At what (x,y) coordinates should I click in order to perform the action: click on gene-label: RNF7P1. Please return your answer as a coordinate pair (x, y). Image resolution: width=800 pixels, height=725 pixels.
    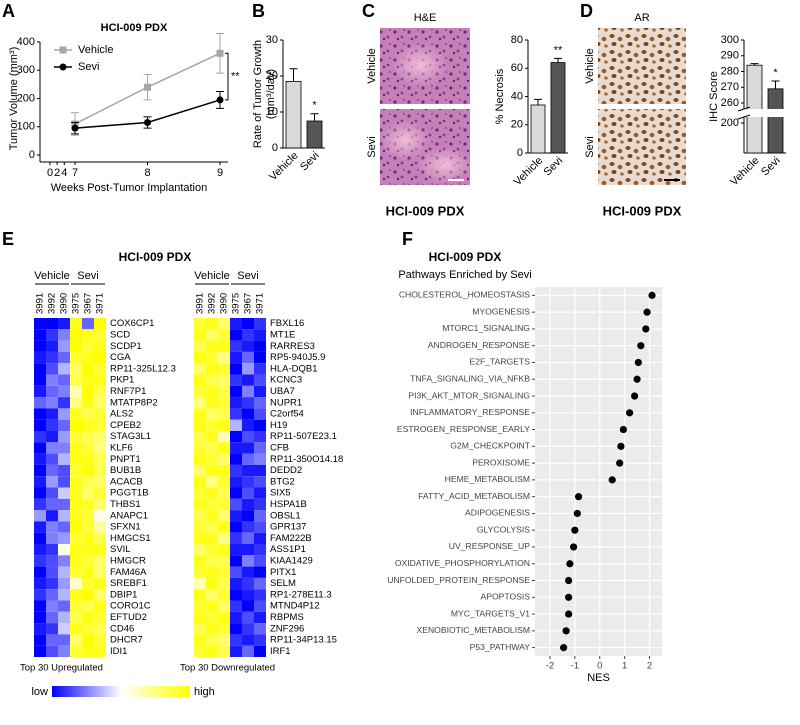
    Looking at the image, I should click on (128, 391).